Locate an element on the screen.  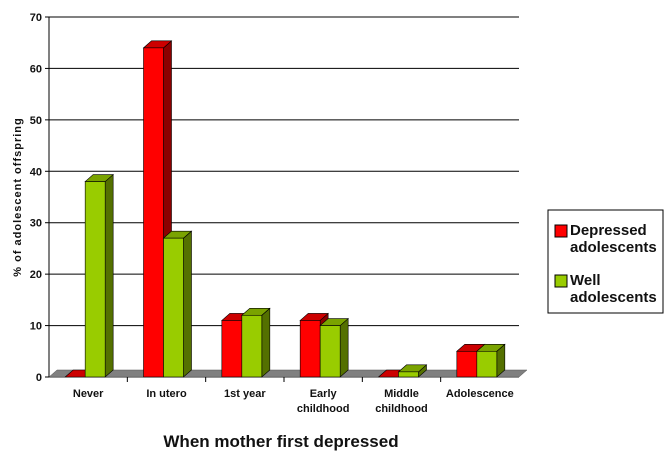
y-ticks: 0 10 20 30 40 50 60 70 is located at coordinates (39, 198).